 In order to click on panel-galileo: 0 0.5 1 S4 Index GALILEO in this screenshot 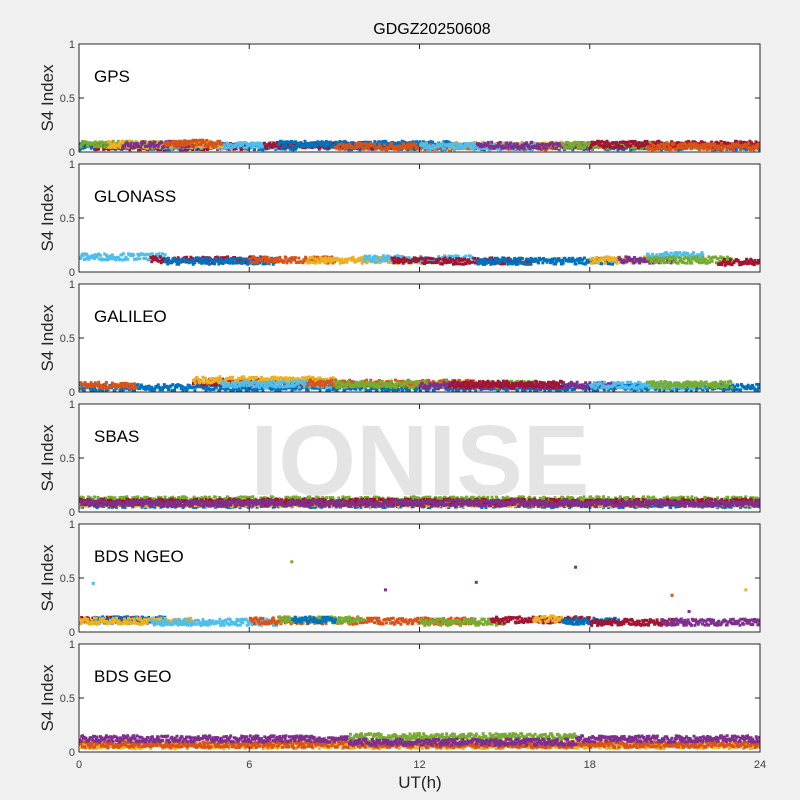, I will do `click(399, 339)`.